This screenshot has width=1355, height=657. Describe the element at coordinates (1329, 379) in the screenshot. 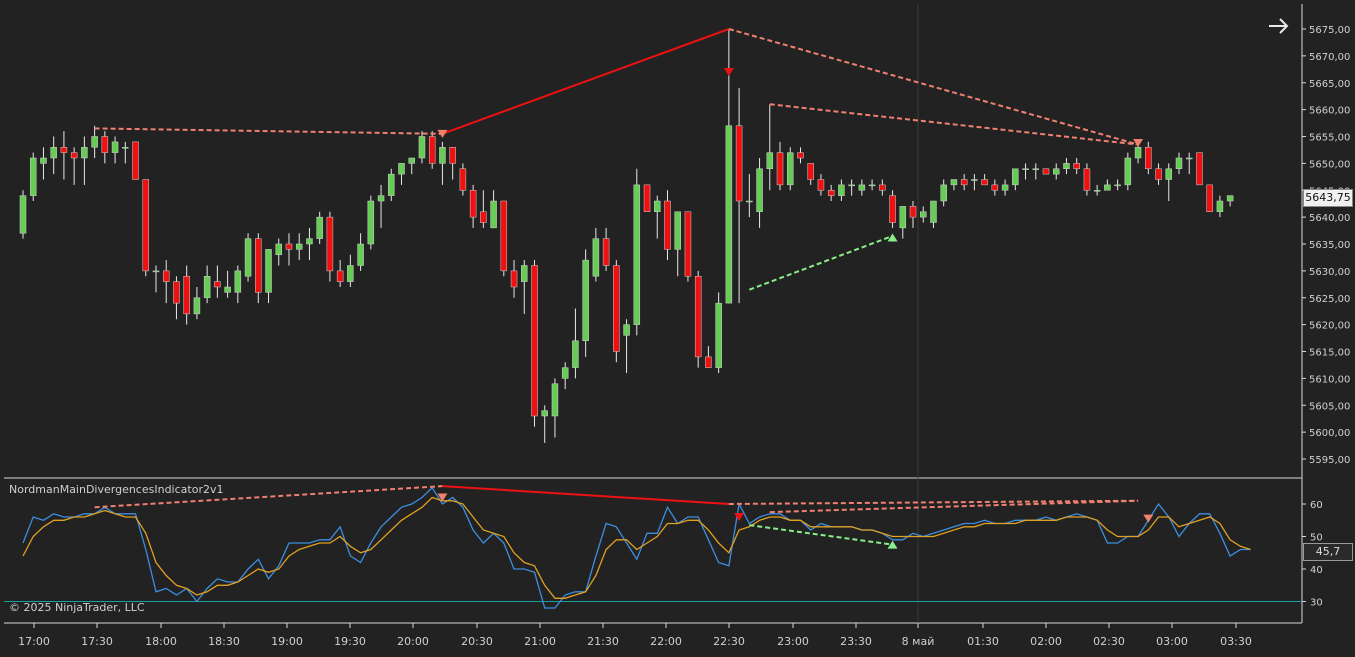

I see `price-tick-label: 5610,00` at that location.